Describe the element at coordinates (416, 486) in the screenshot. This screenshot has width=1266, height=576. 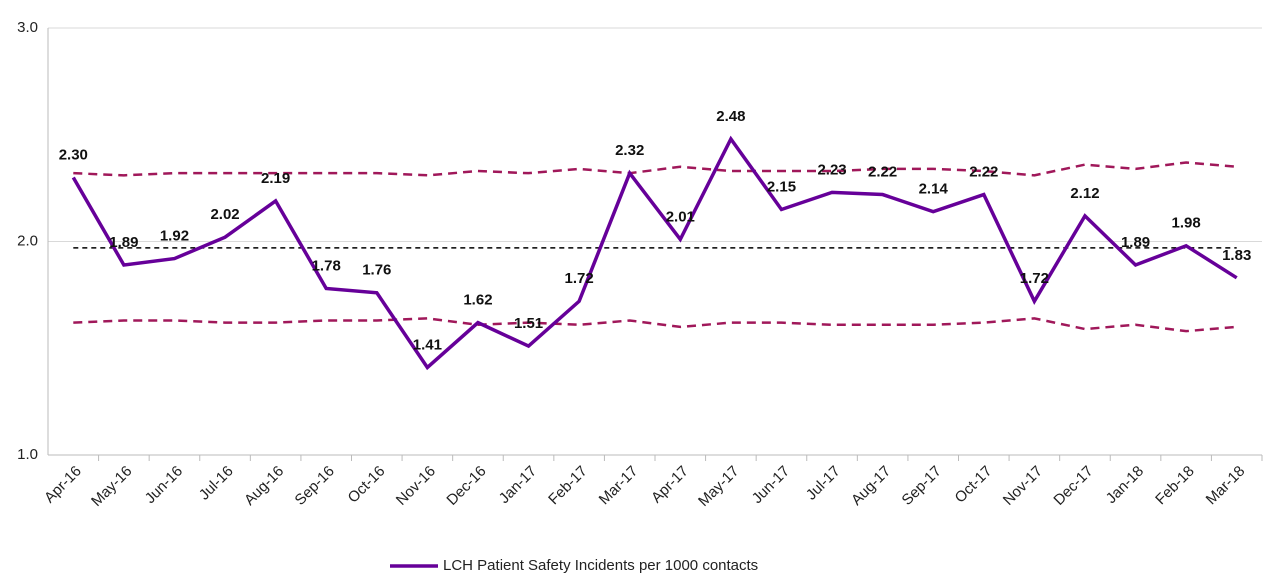
I see `x-tick-label: Nov-16` at that location.